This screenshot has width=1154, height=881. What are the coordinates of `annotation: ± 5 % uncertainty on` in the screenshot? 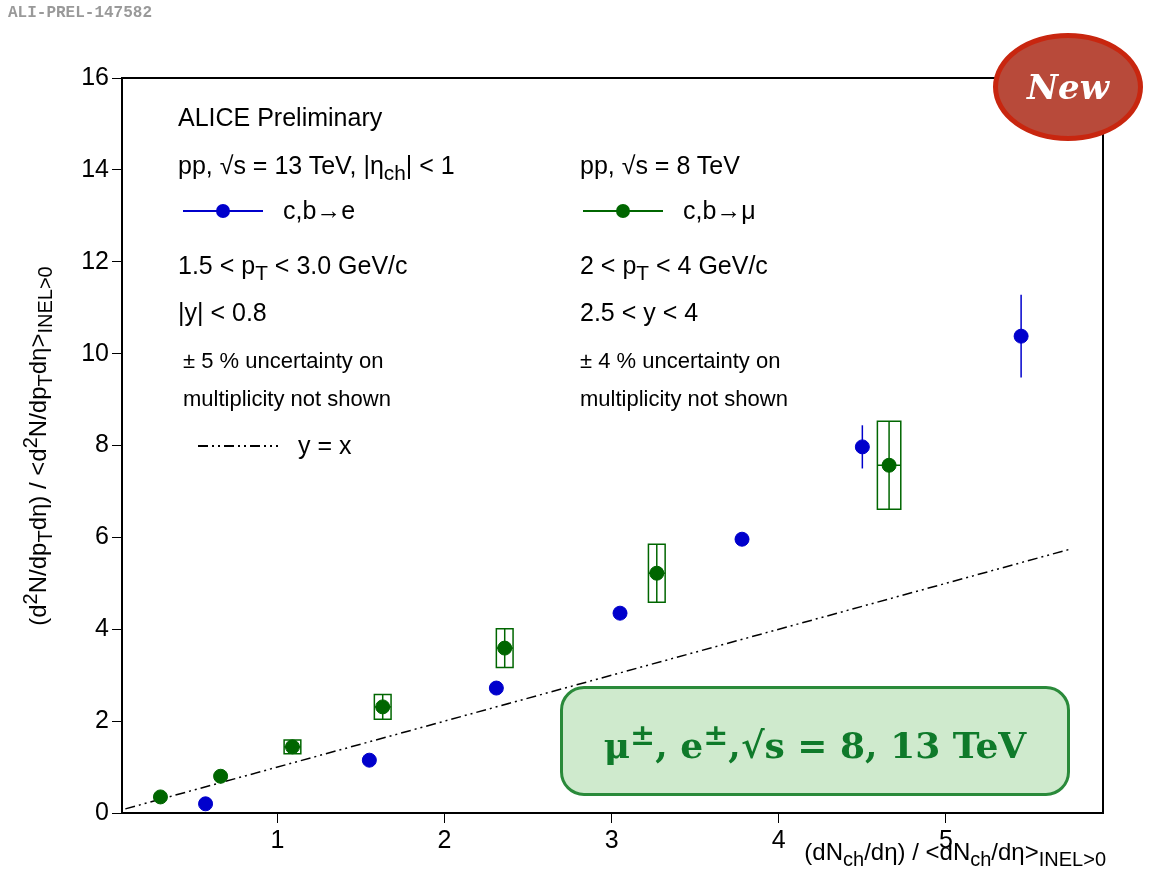 It's located at (283, 361).